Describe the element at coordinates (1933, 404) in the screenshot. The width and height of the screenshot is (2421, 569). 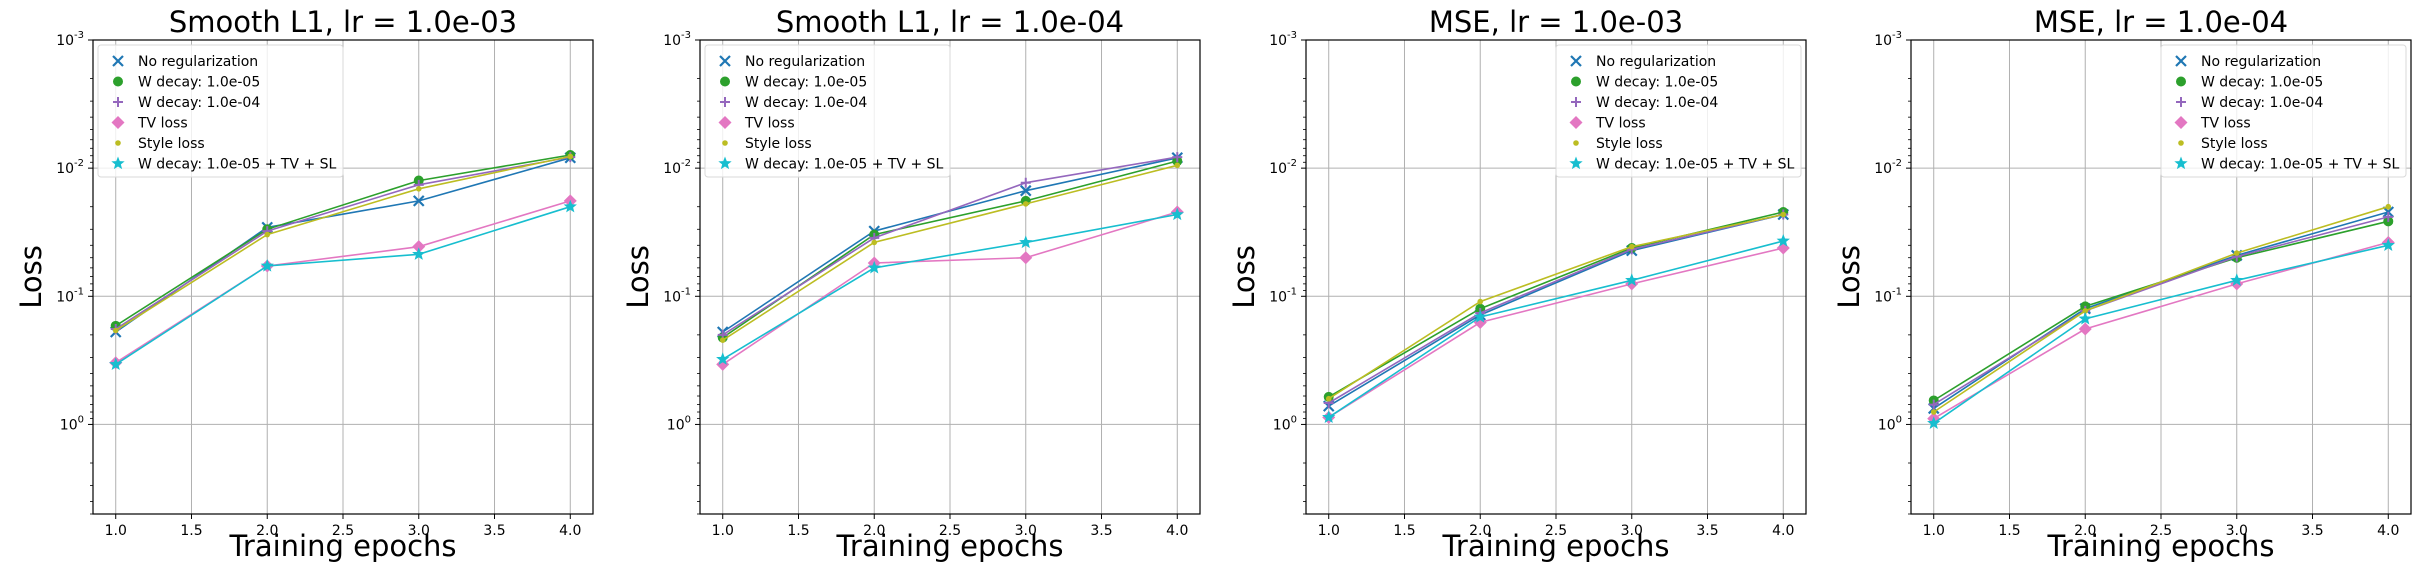
I see `data-point-plus` at that location.